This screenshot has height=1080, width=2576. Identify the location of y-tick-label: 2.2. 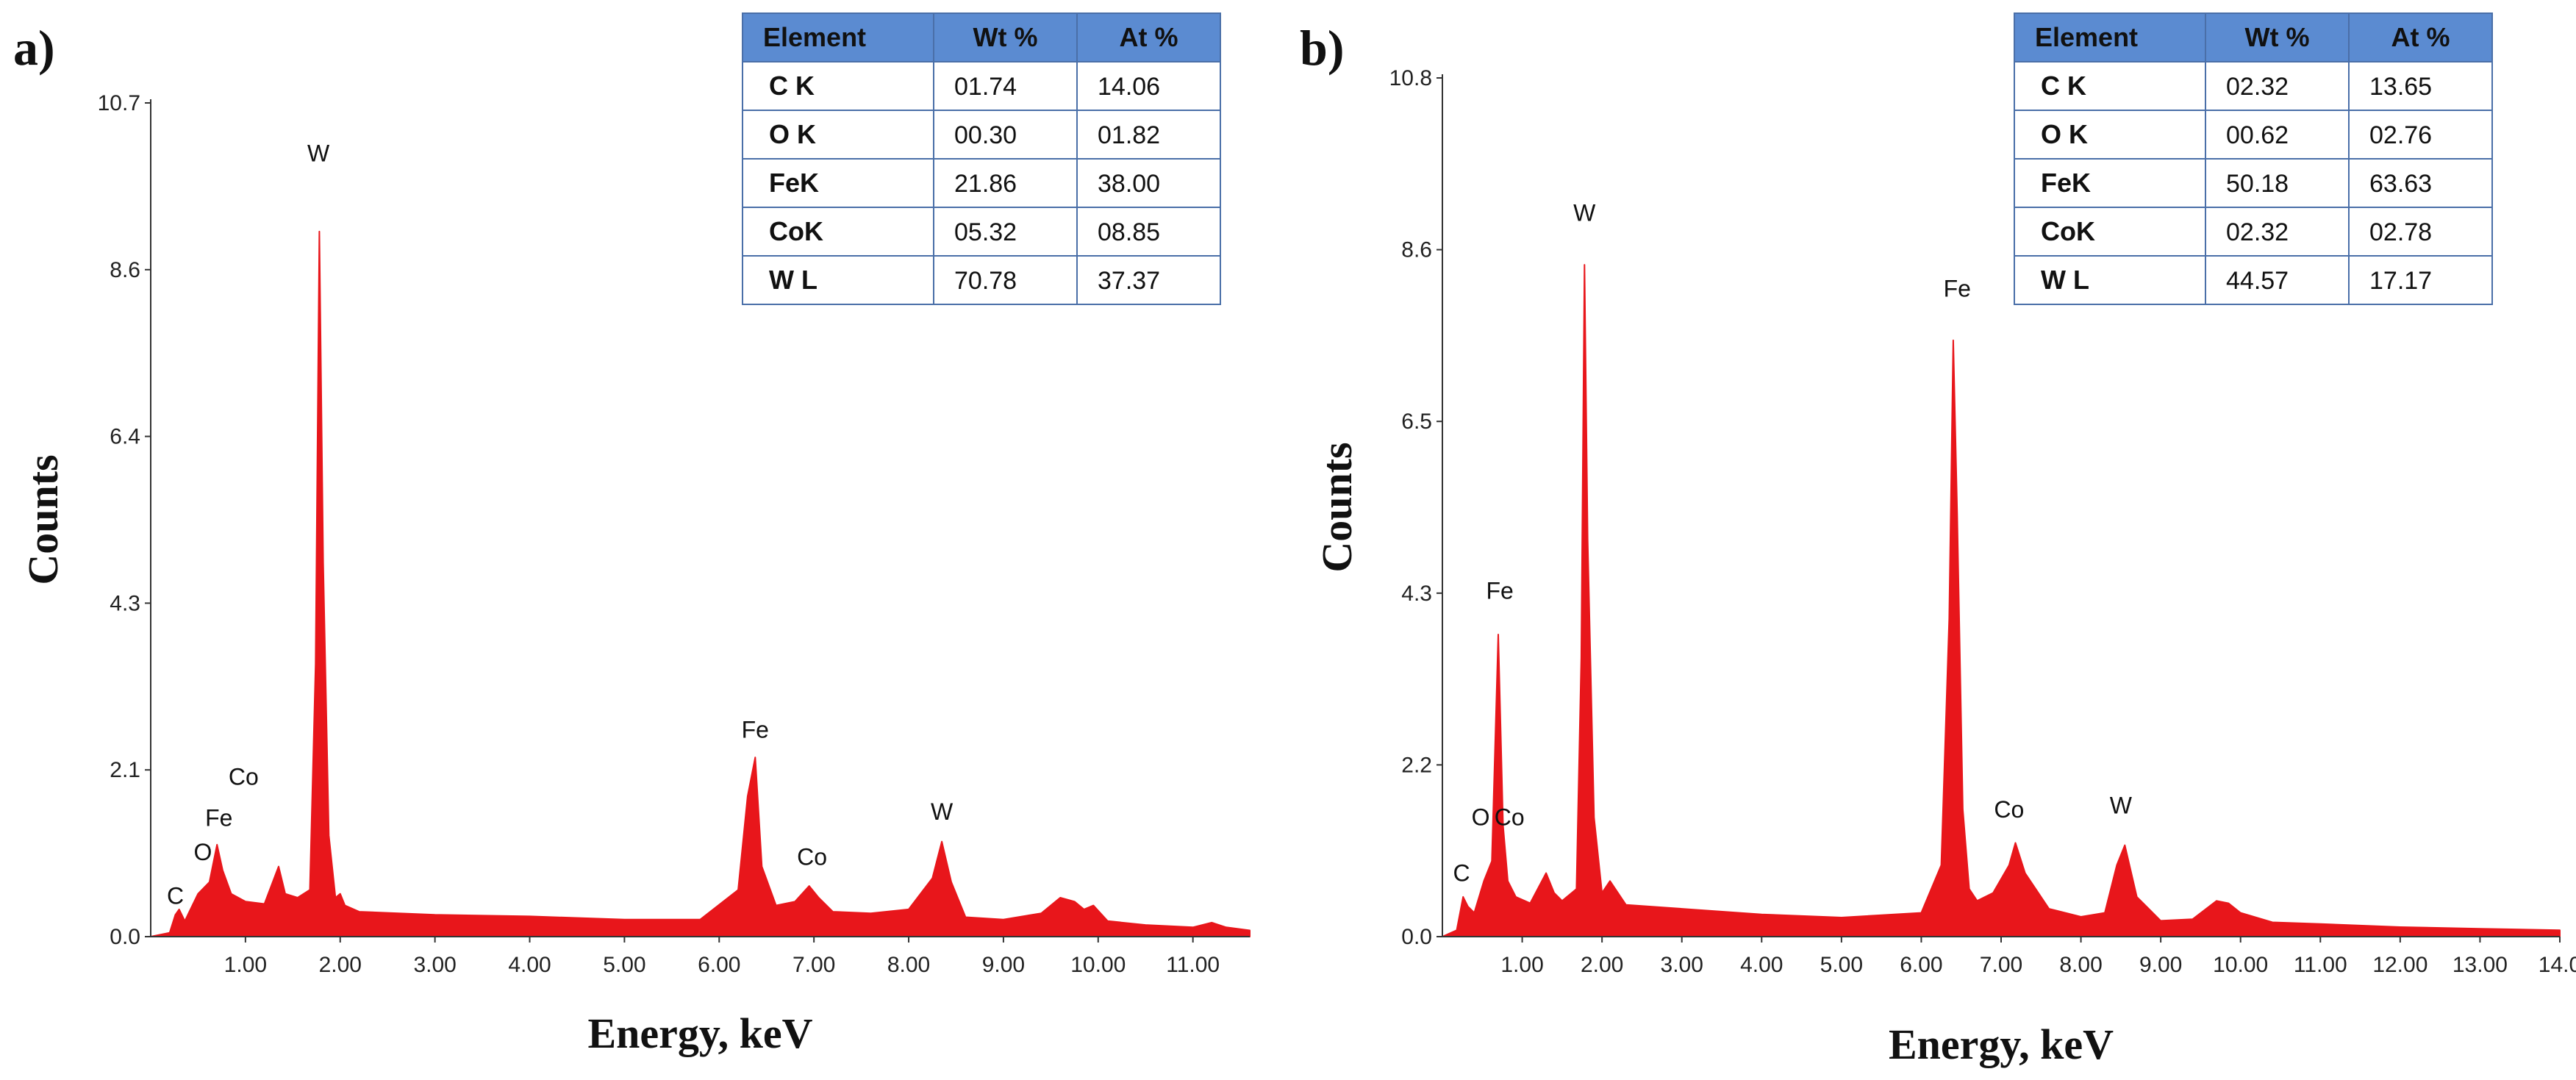
(1417, 765).